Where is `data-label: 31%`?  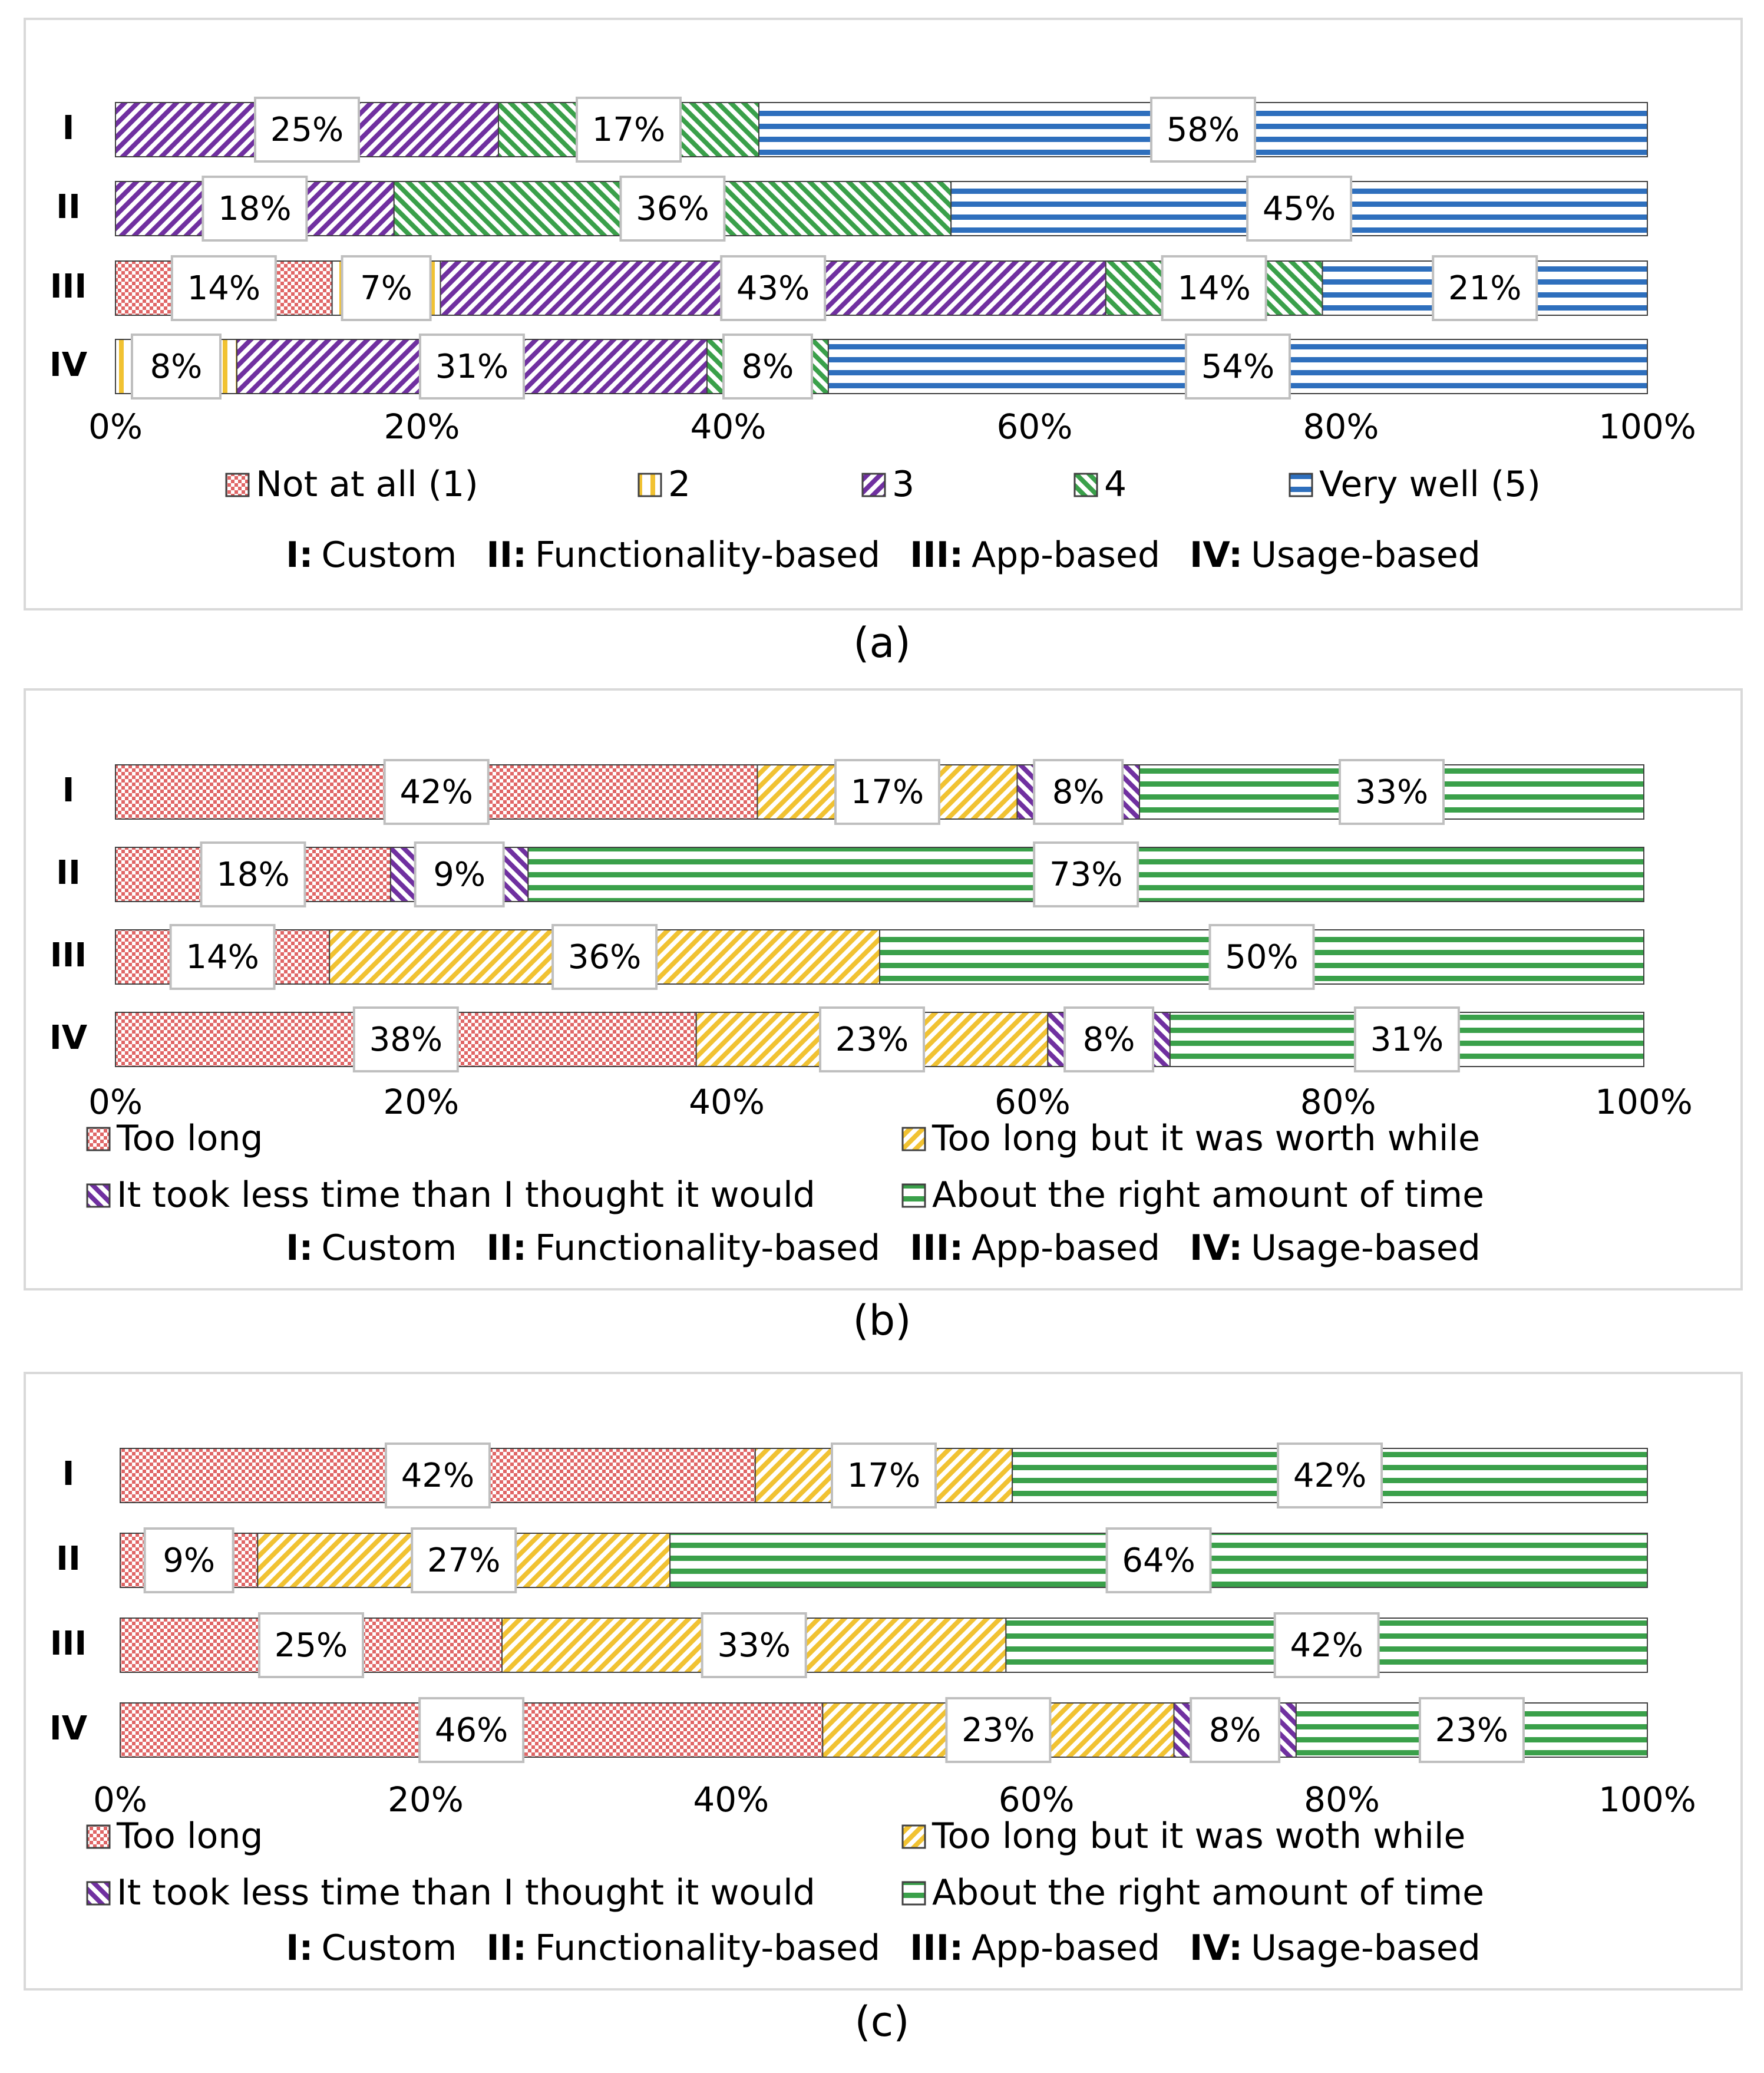 data-label: 31% is located at coordinates (471, 367).